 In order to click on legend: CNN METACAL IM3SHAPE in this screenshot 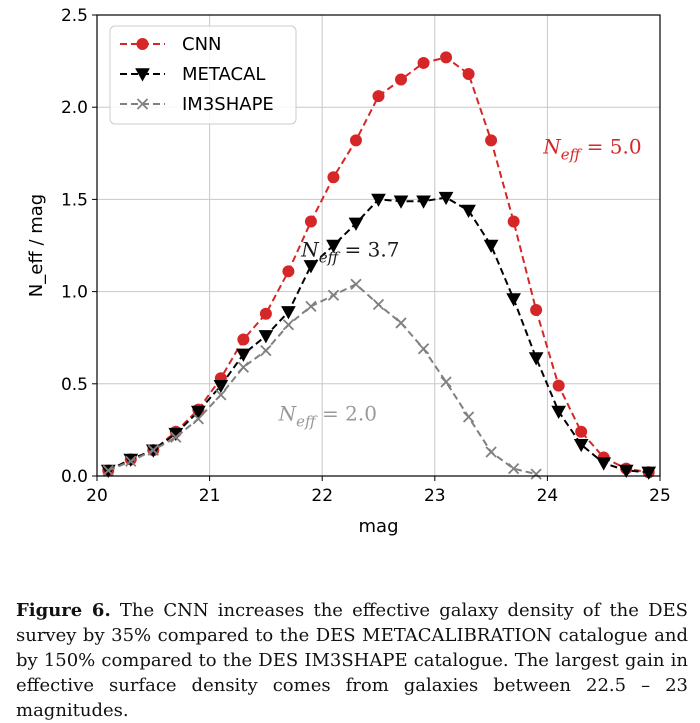, I will do `click(203, 75)`.